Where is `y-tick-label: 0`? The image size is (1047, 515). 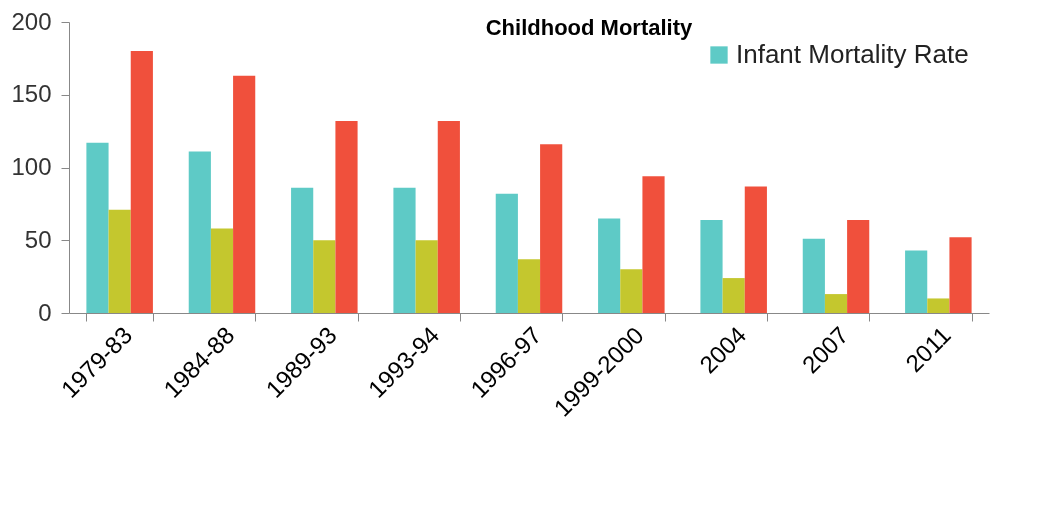
y-tick-label: 0 is located at coordinates (45, 312).